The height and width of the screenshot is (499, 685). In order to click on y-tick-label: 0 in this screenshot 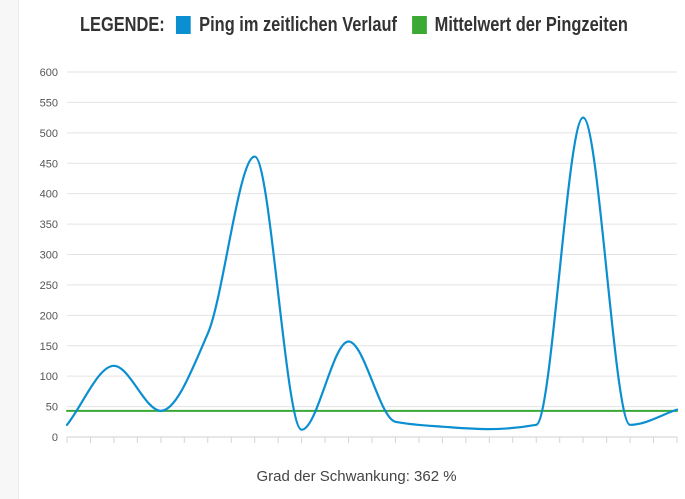, I will do `click(55, 438)`.